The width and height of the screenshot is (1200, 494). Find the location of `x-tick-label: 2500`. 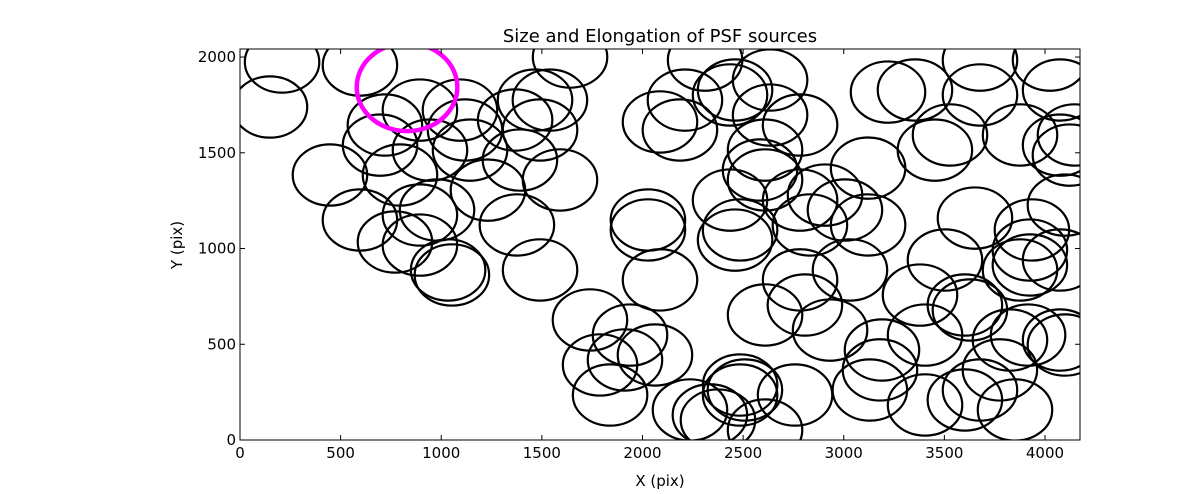

x-tick-label: 2500 is located at coordinates (743, 453).